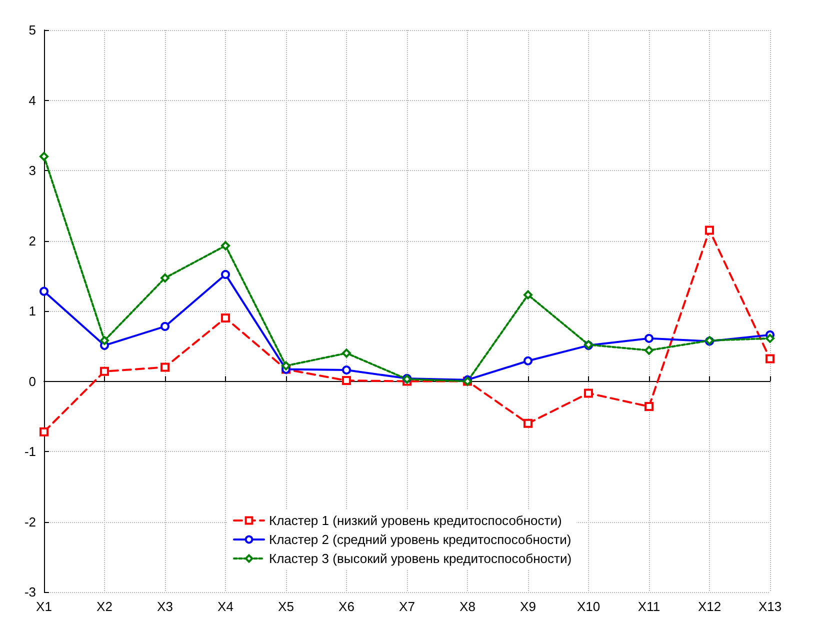 This screenshot has height=628, width=828. I want to click on x-tick-label: X4, so click(226, 606).